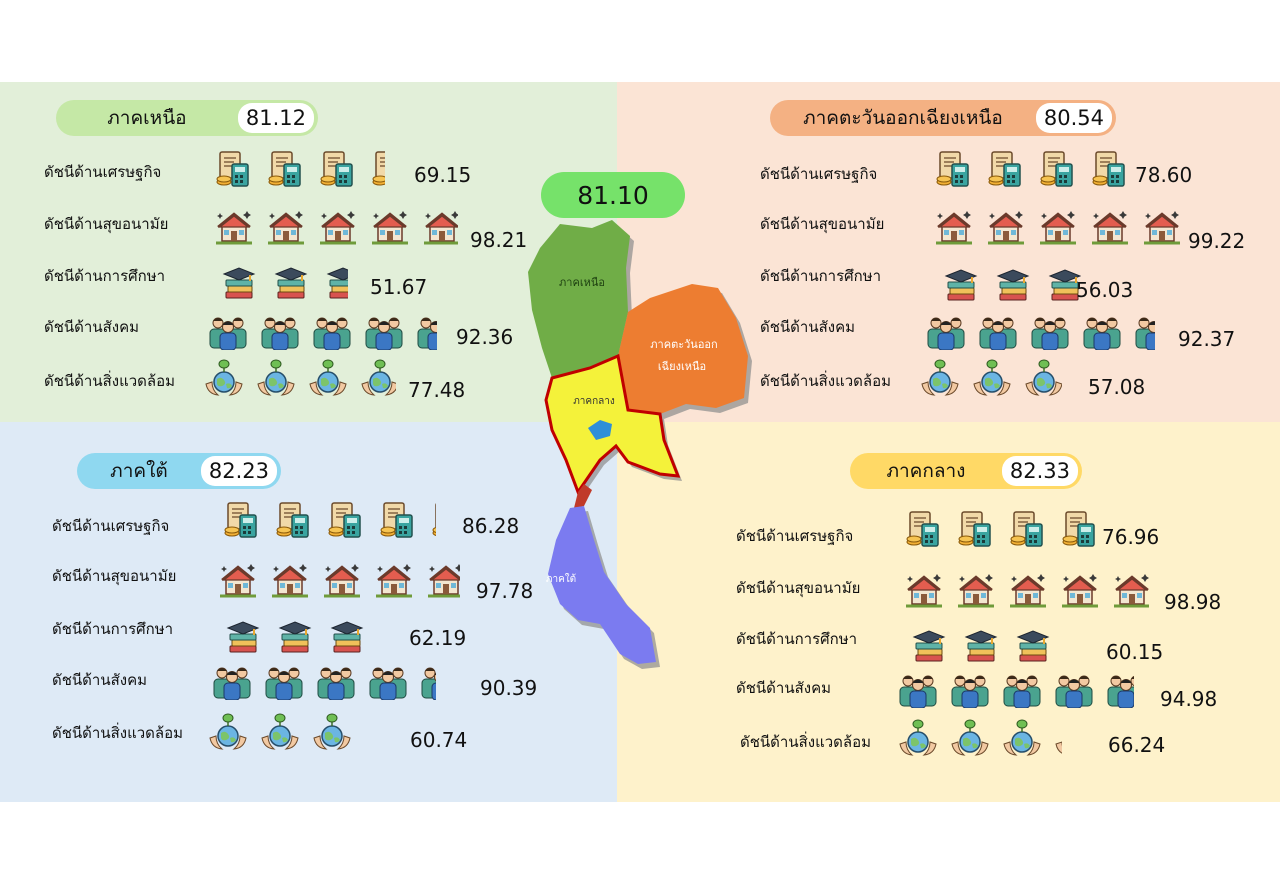 The image size is (1280, 886). I want to click on index-value: 76.96, so click(1131, 537).